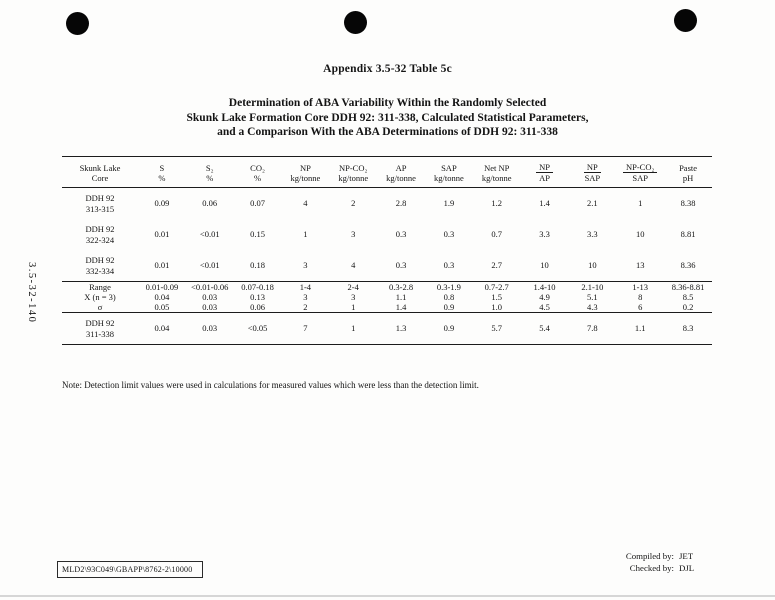 The width and height of the screenshot is (775, 600). Describe the element at coordinates (162, 203) in the screenshot. I see `table-cell: 0.09` at that location.